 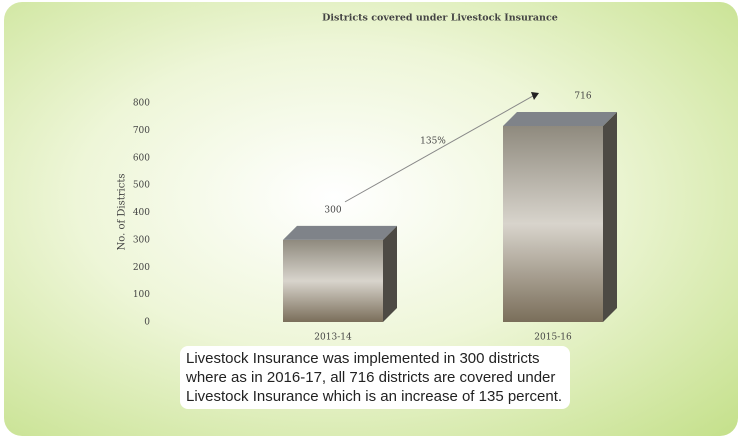 I want to click on data-label: 300, so click(x=332, y=210).